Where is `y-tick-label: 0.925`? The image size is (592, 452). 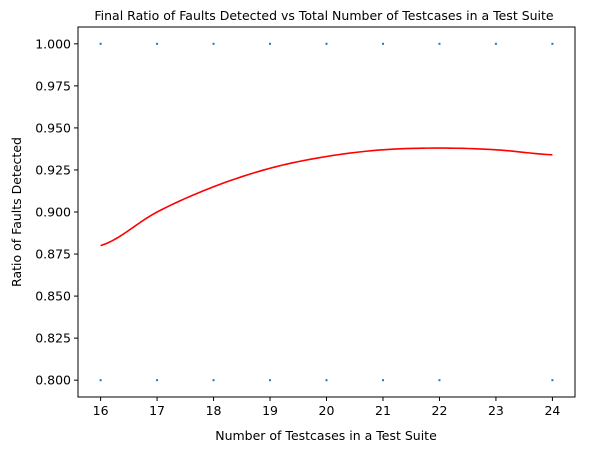
y-tick-label: 0.925 is located at coordinates (53, 169).